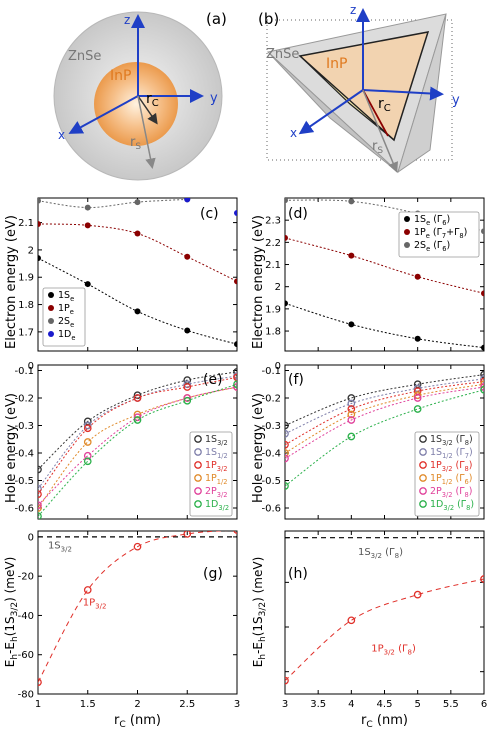 The height and width of the screenshot is (731, 490). Describe the element at coordinates (271, 454) in the screenshot. I see `y-tick-label: -0.4` at that location.